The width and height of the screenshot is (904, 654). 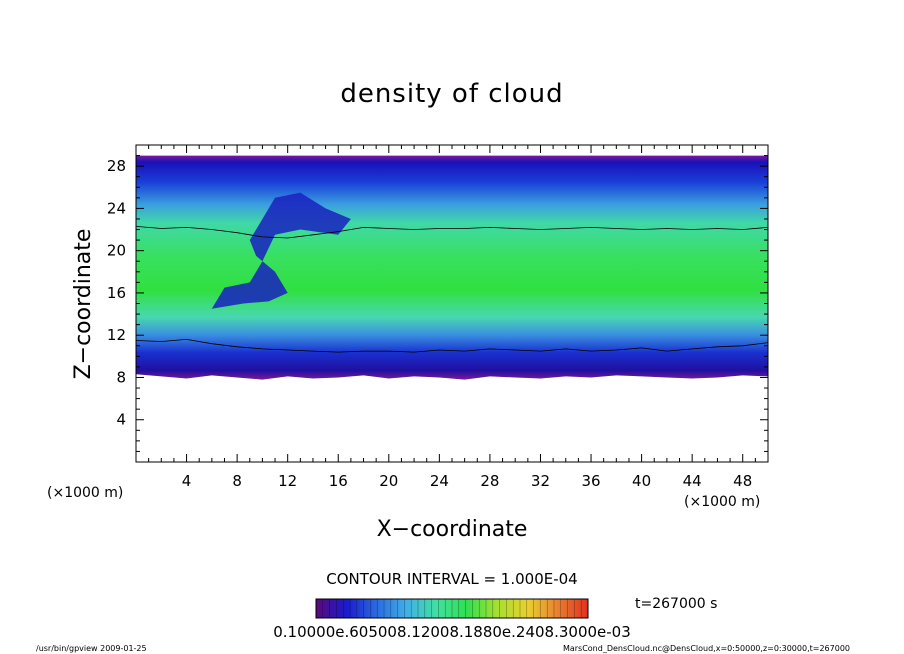 What do you see at coordinates (388, 481) in the screenshot?
I see `x-tick-label: 20` at bounding box center [388, 481].